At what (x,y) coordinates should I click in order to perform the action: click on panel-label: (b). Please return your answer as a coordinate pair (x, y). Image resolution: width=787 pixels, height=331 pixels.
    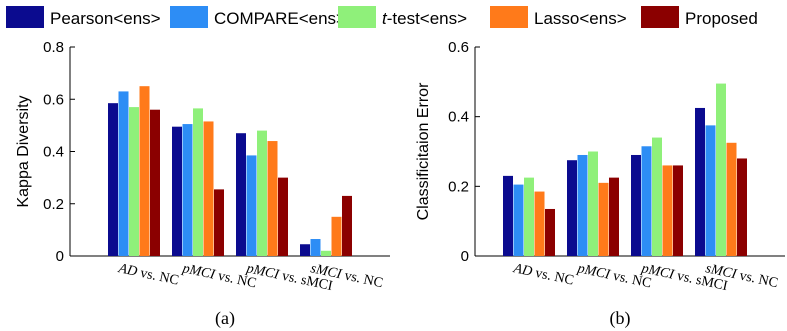
    Looking at the image, I should click on (620, 318).